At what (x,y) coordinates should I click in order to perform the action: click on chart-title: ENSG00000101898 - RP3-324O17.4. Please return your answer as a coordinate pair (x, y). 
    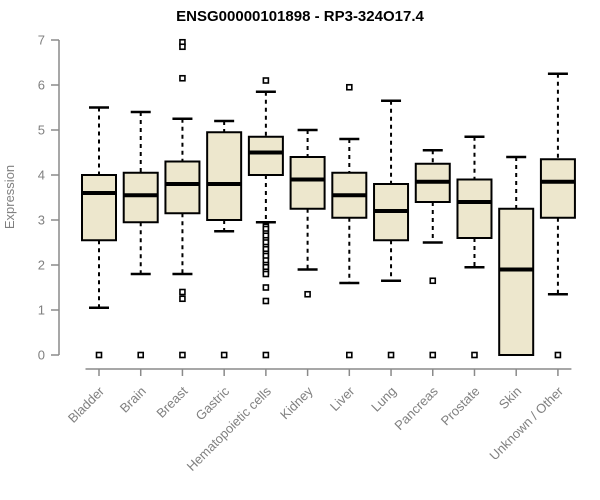
    Looking at the image, I should click on (300, 16).